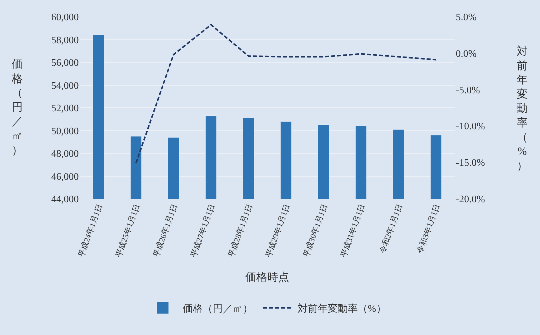 The height and width of the screenshot is (335, 540). What do you see at coordinates (471, 164) in the screenshot?
I see `y2-tick-label: -15.0%` at bounding box center [471, 164].